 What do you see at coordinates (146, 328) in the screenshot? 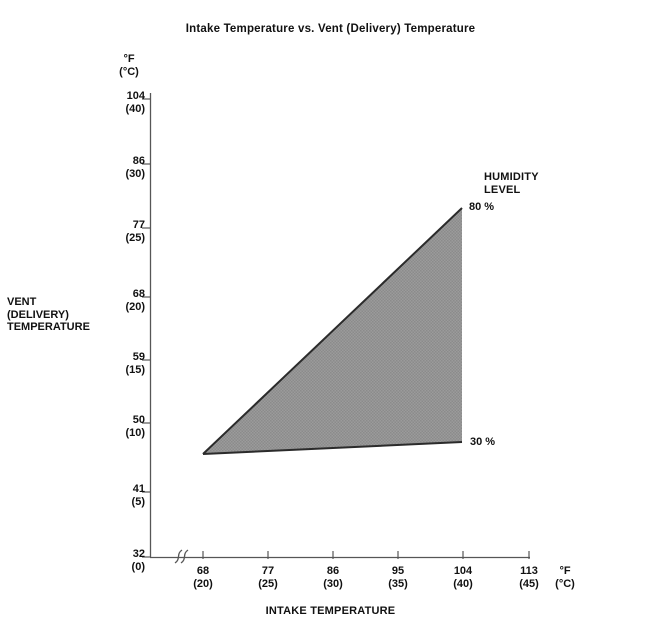
I see `y-axis-ticks` at bounding box center [146, 328].